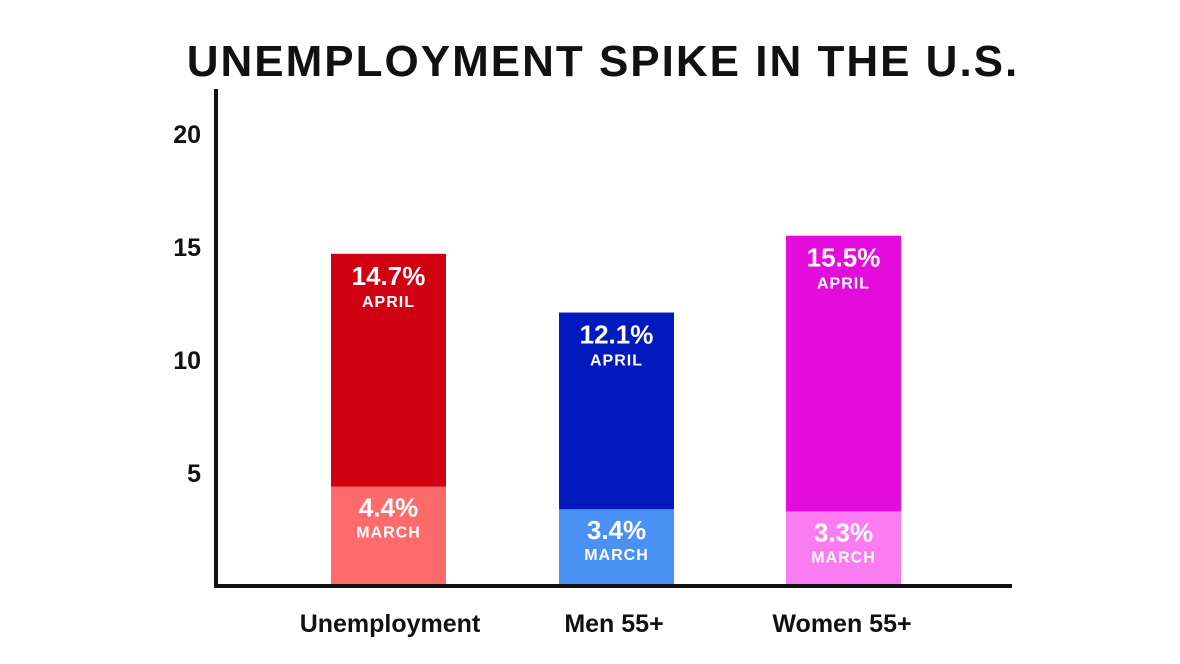 This screenshot has height=664, width=1180. What do you see at coordinates (389, 276) in the screenshot?
I see `bar-value-label: 14.7%` at bounding box center [389, 276].